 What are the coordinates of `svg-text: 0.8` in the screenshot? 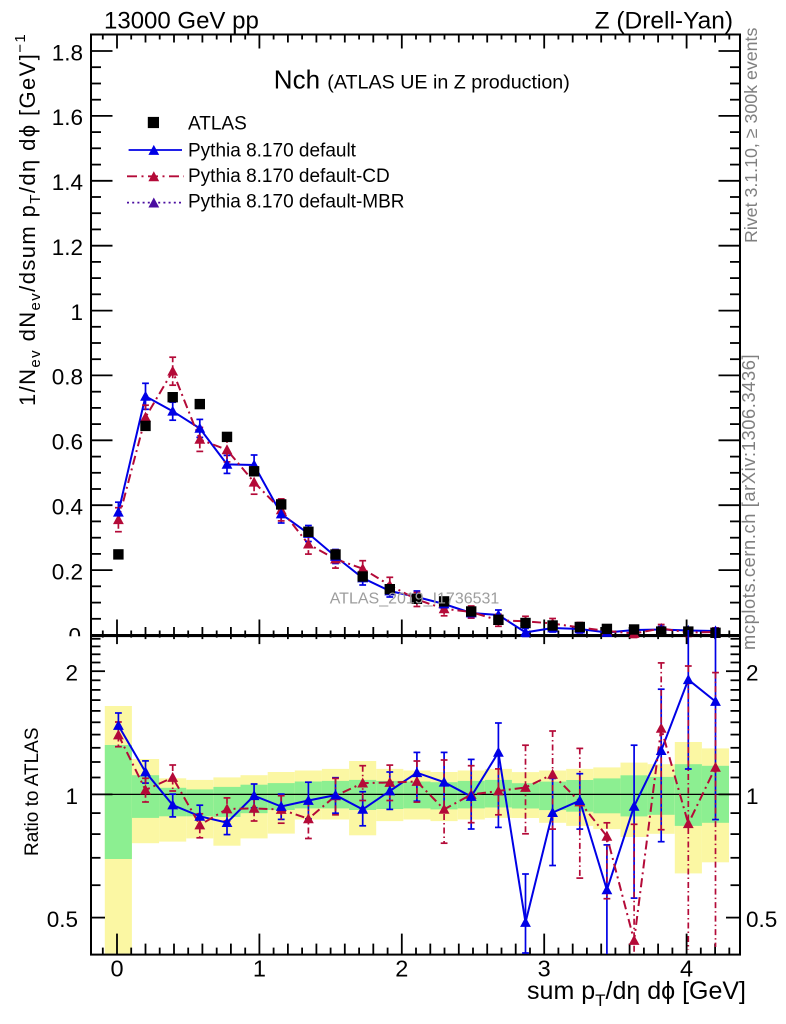 It's located at (67, 377).